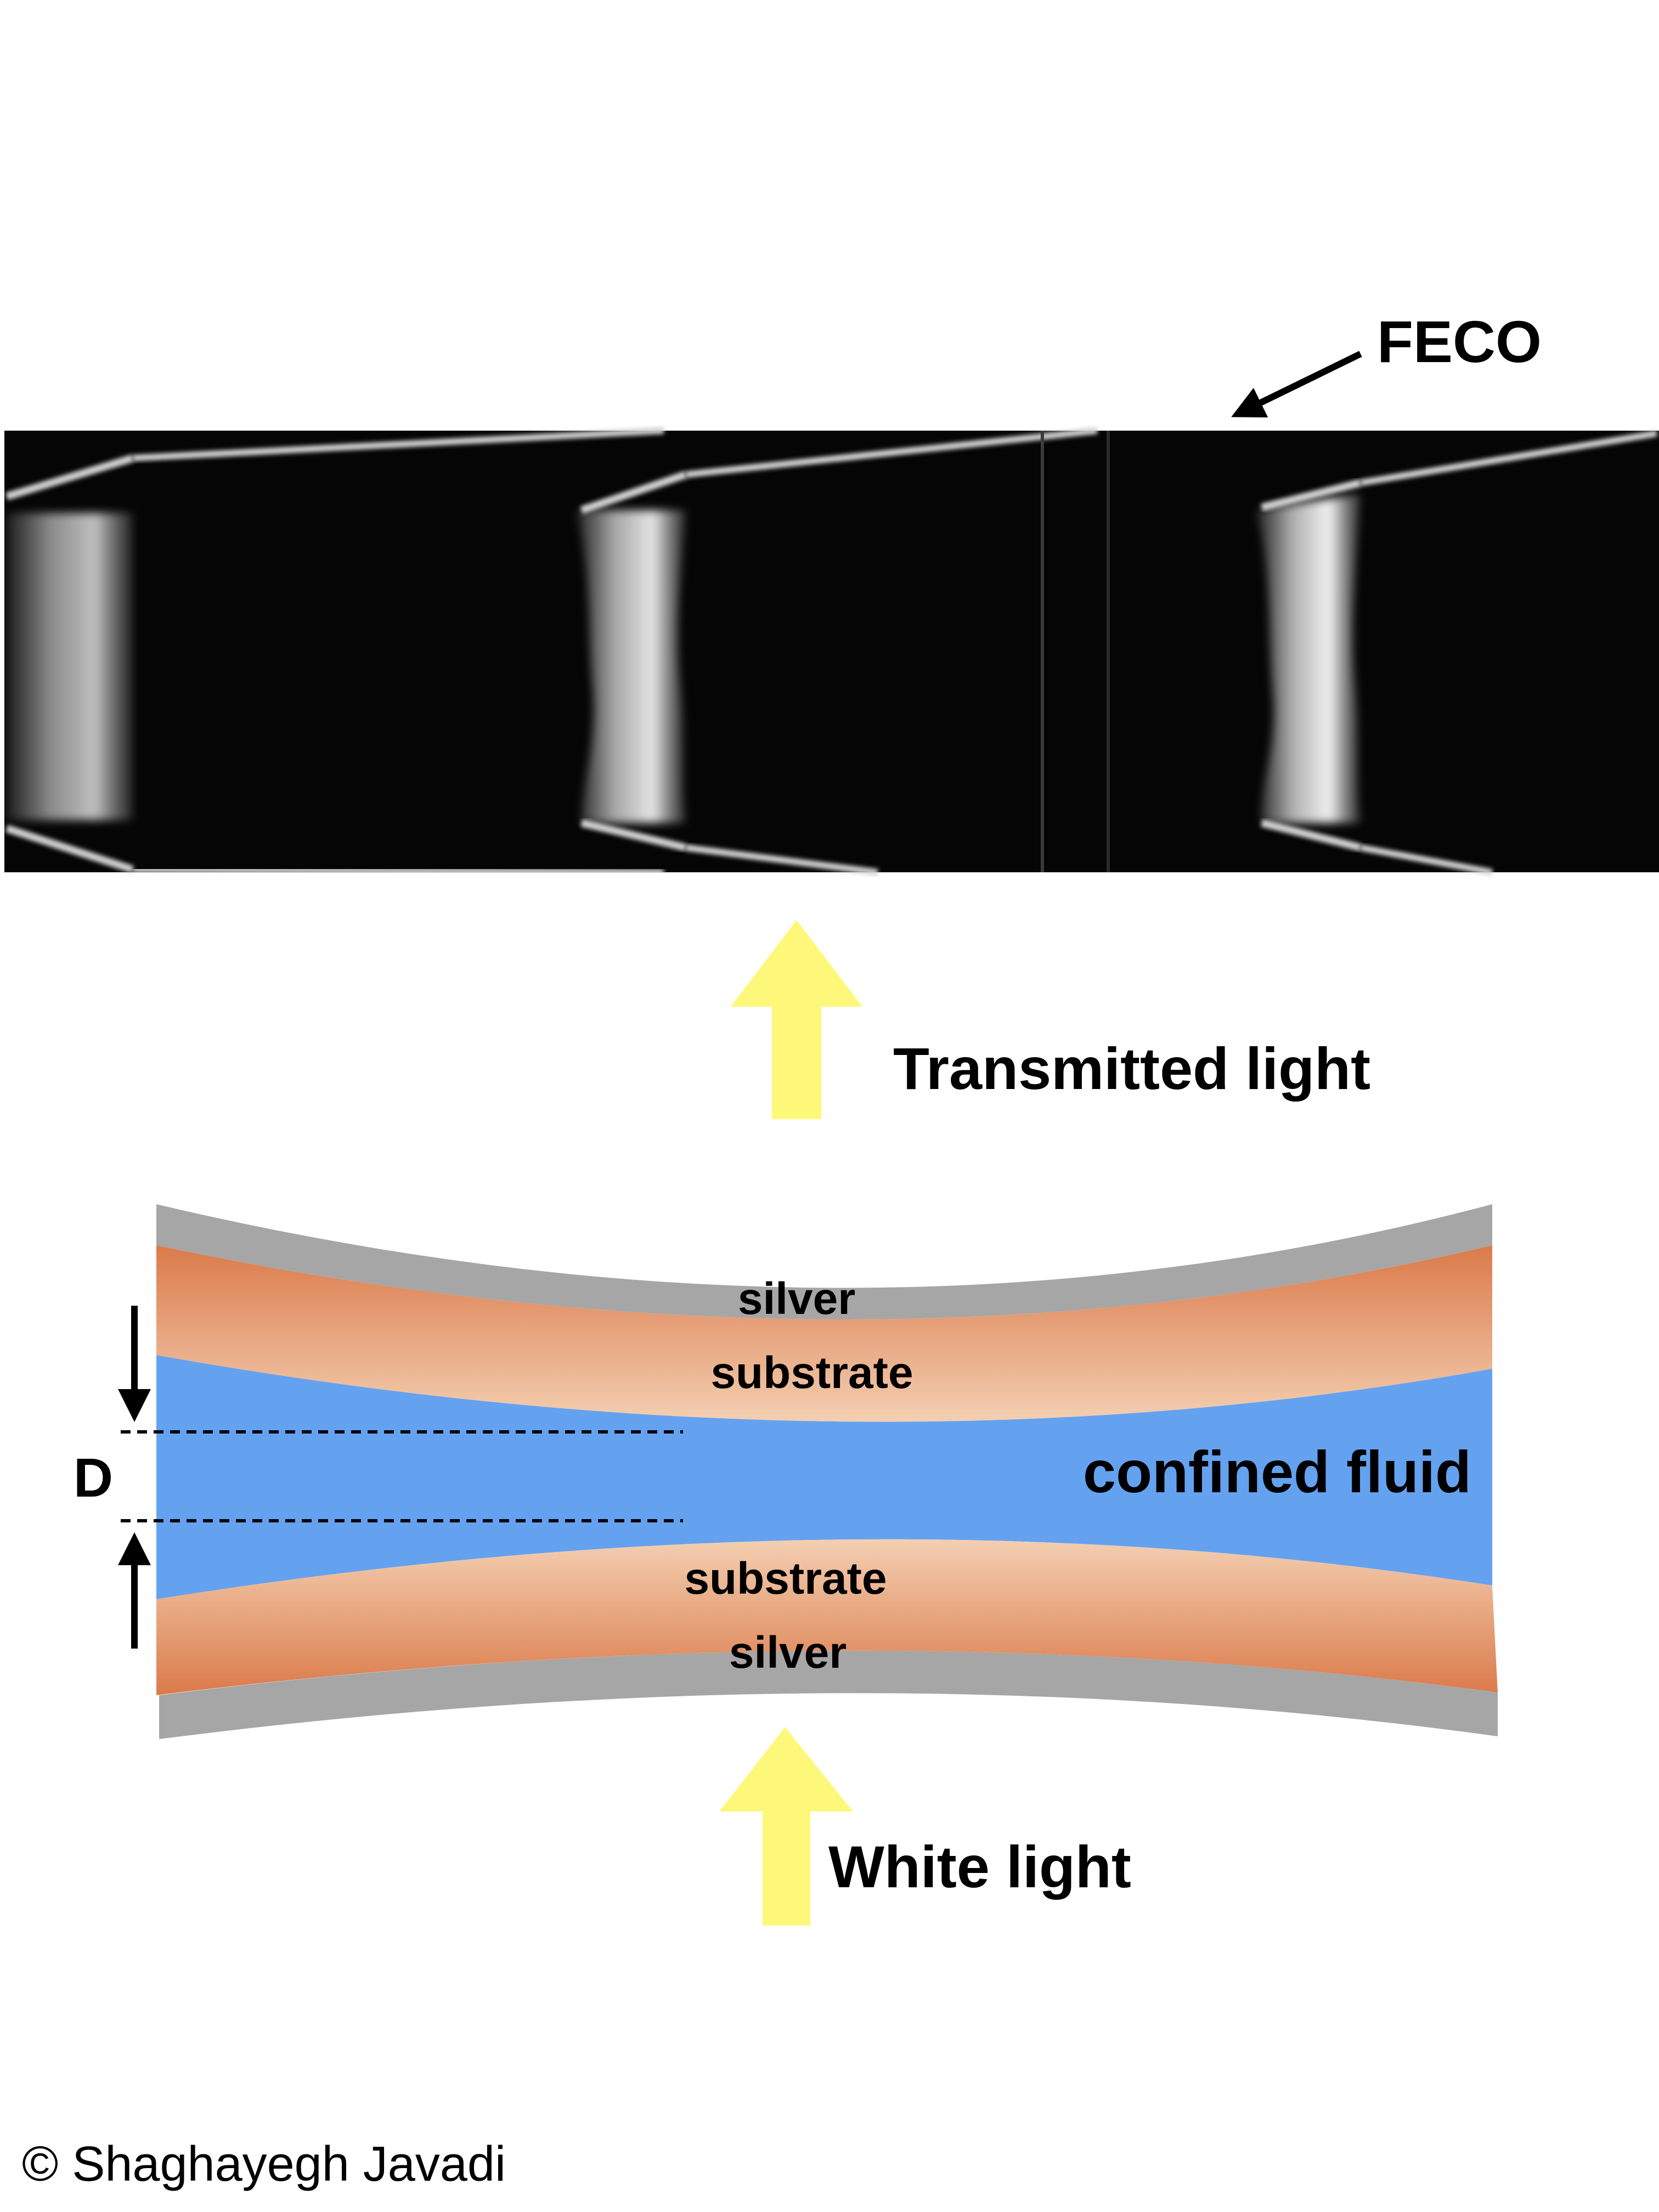 The image size is (1659, 2212). I want to click on copyright-text: © Shaghayegh Javadi, so click(264, 2164).